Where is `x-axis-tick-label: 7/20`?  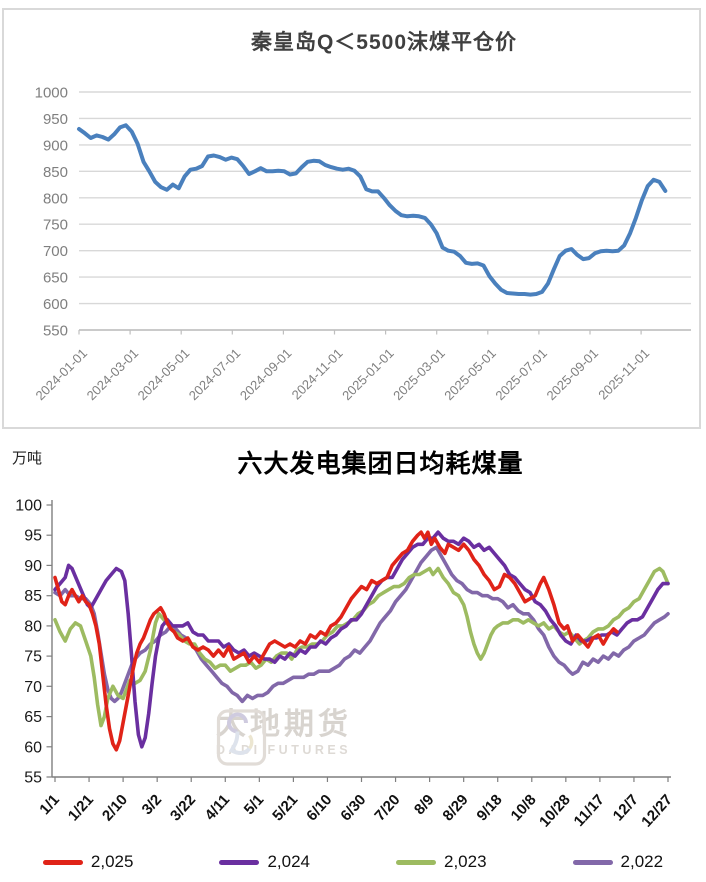
x-axis-tick-label: 7/20 is located at coordinates (387, 807).